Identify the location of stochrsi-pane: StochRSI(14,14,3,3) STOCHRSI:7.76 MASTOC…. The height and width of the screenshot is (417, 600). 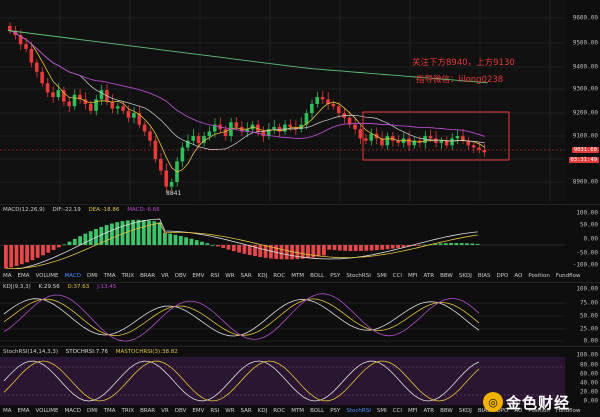
(300, 375).